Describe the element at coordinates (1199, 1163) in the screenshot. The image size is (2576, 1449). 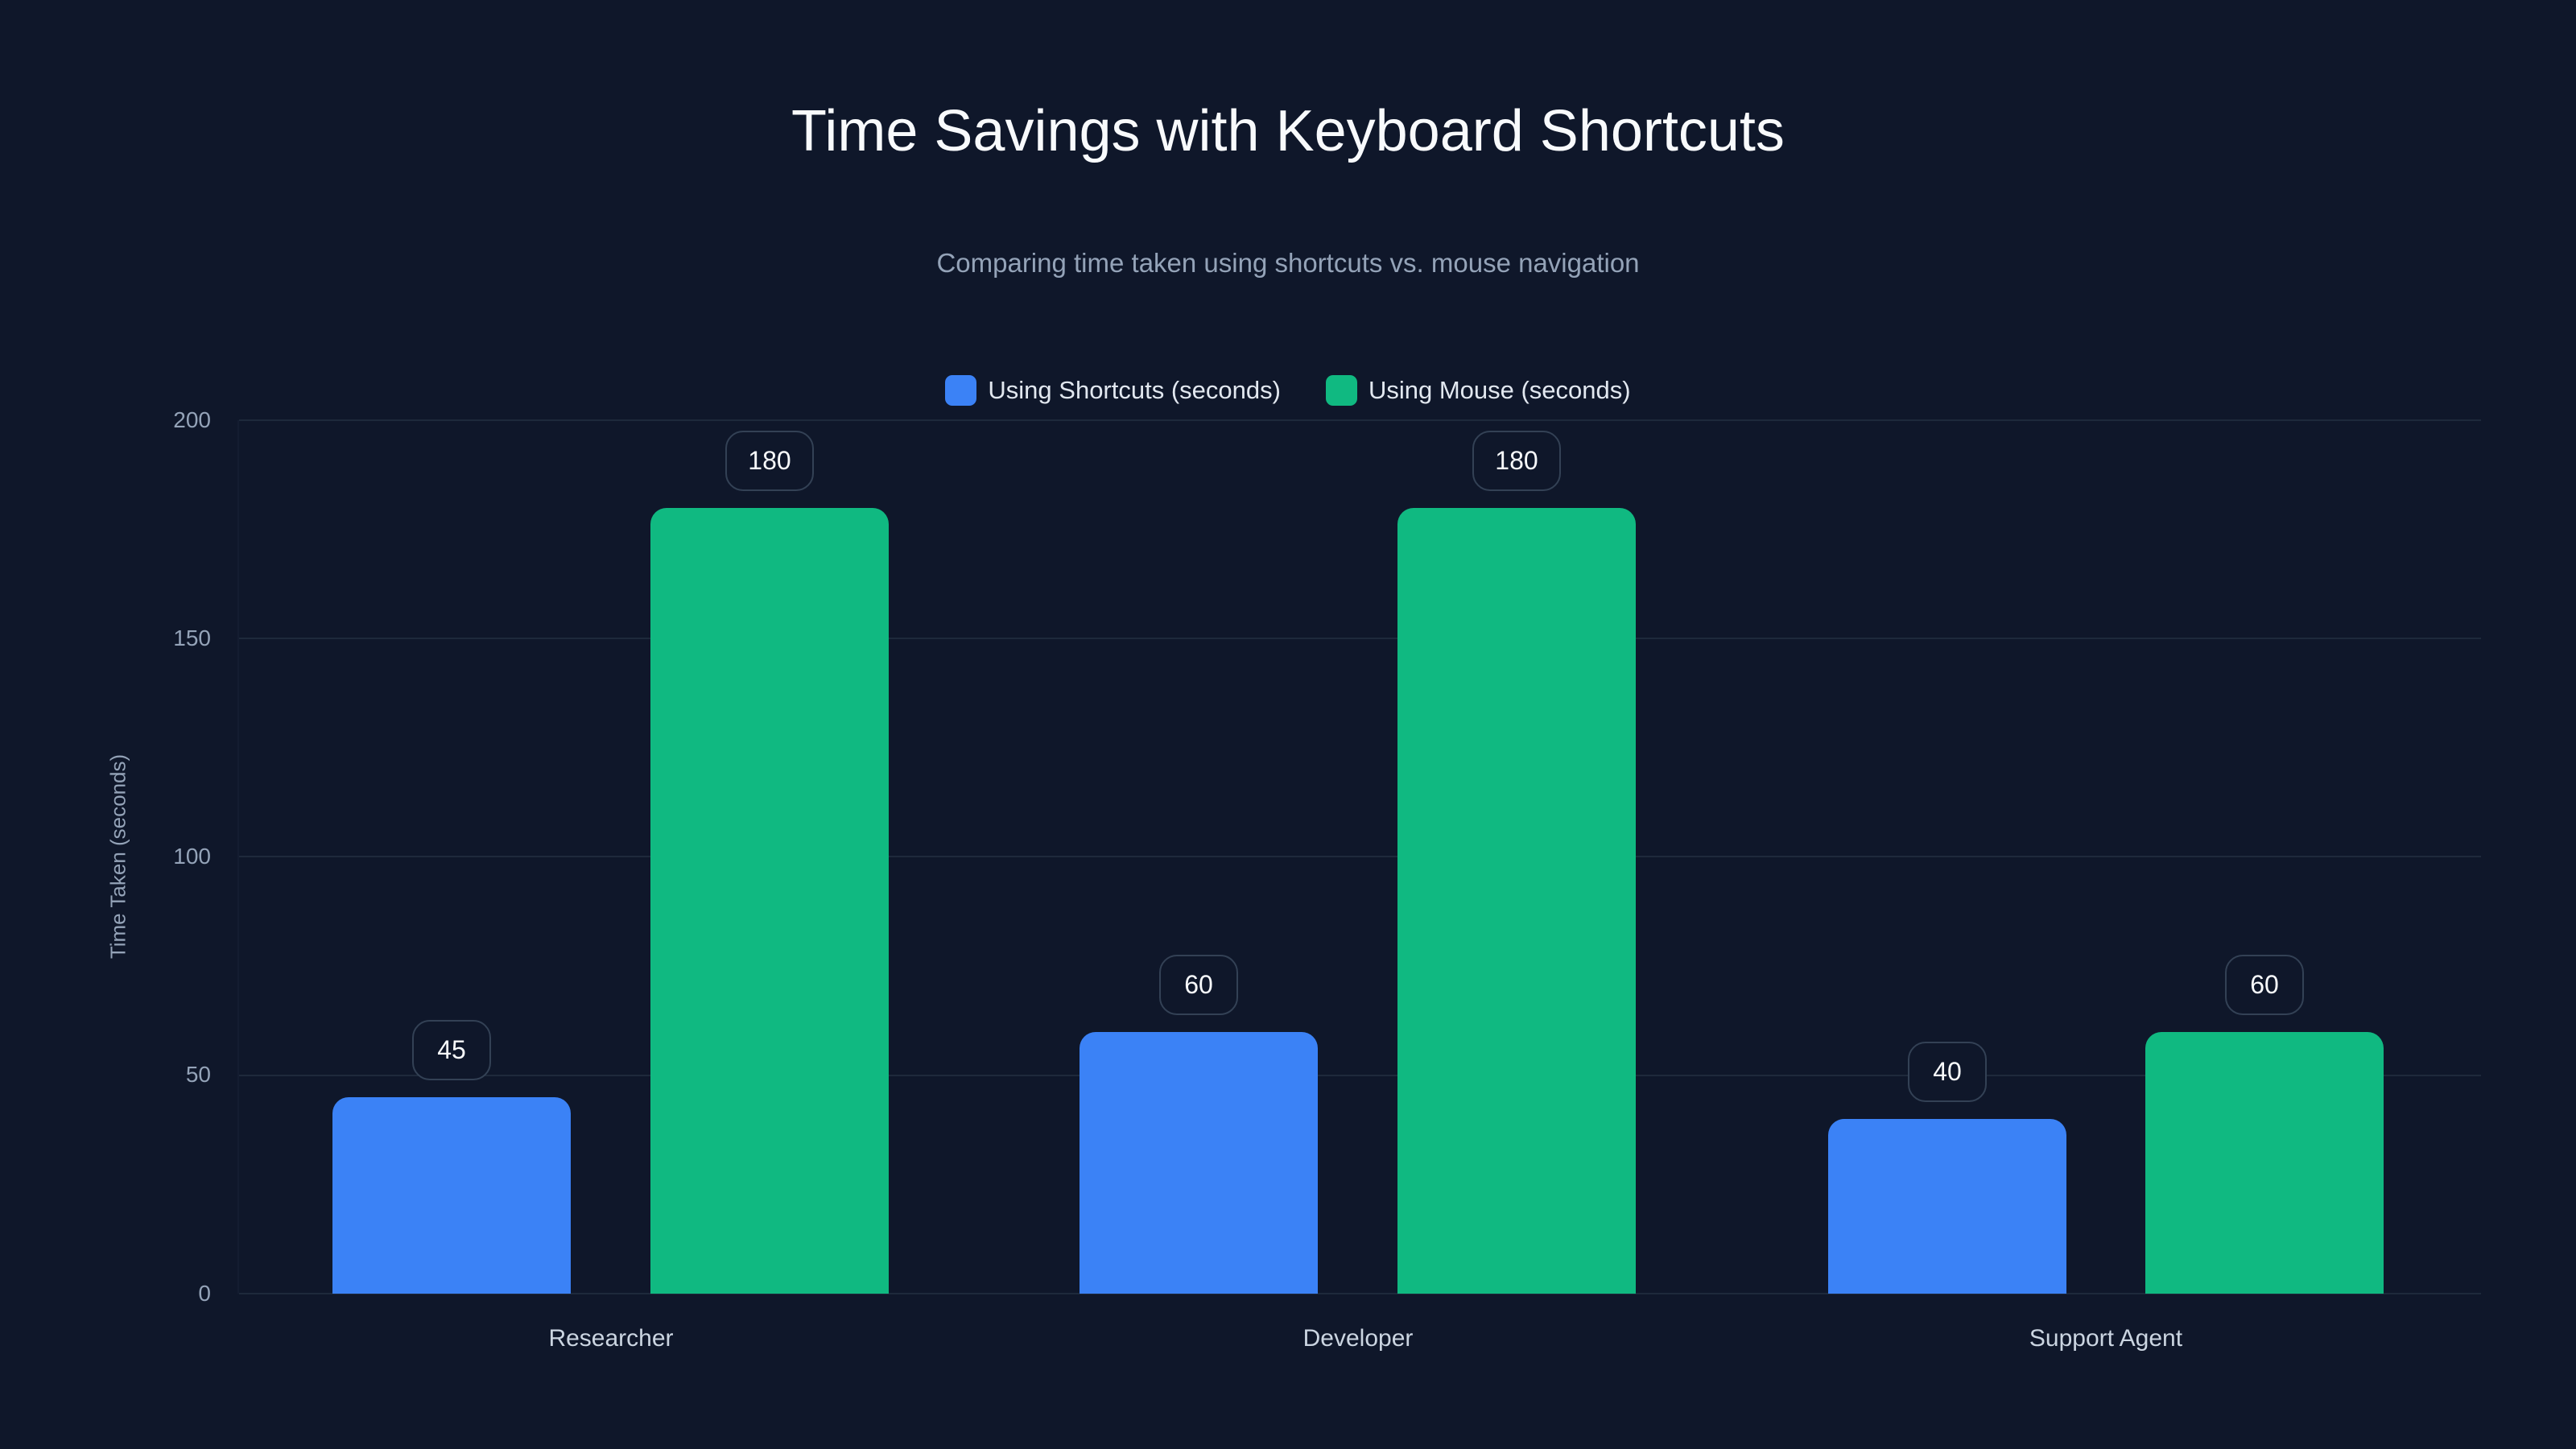
I see `bar-developer-shortcuts` at that location.